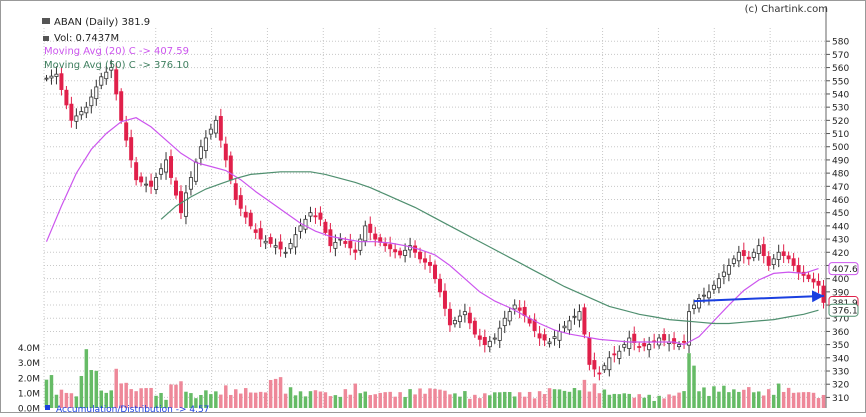 The width and height of the screenshot is (866, 417). Describe the element at coordinates (102, 22) in the screenshot. I see `legend-title: ABAN (Daily) 381.9` at that location.